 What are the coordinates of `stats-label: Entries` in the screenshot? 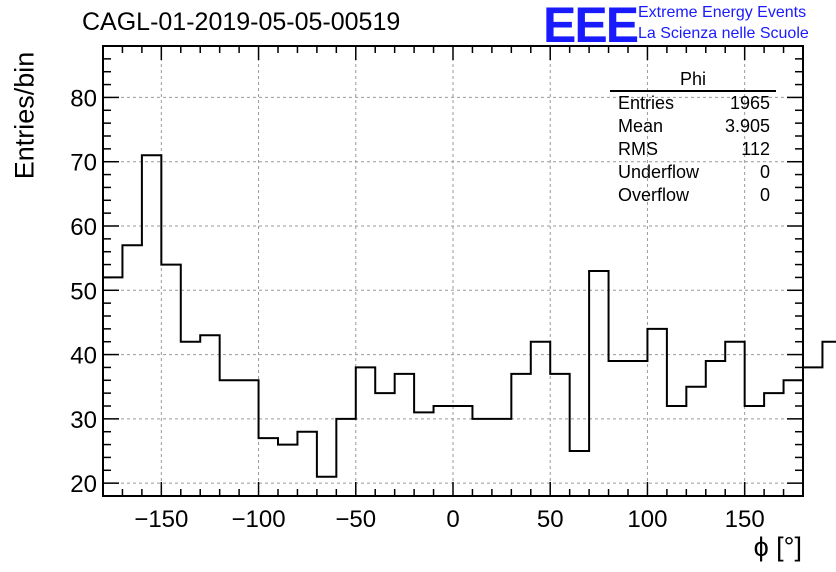 It's located at (646, 103).